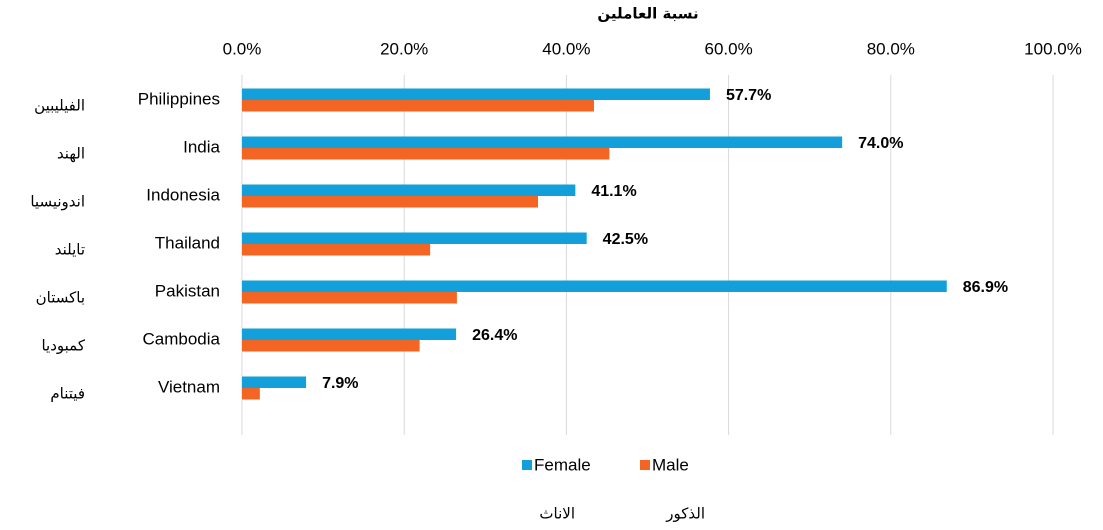  Describe the element at coordinates (728, 48) in the screenshot. I see `x-tick-label: 60.0%` at that location.